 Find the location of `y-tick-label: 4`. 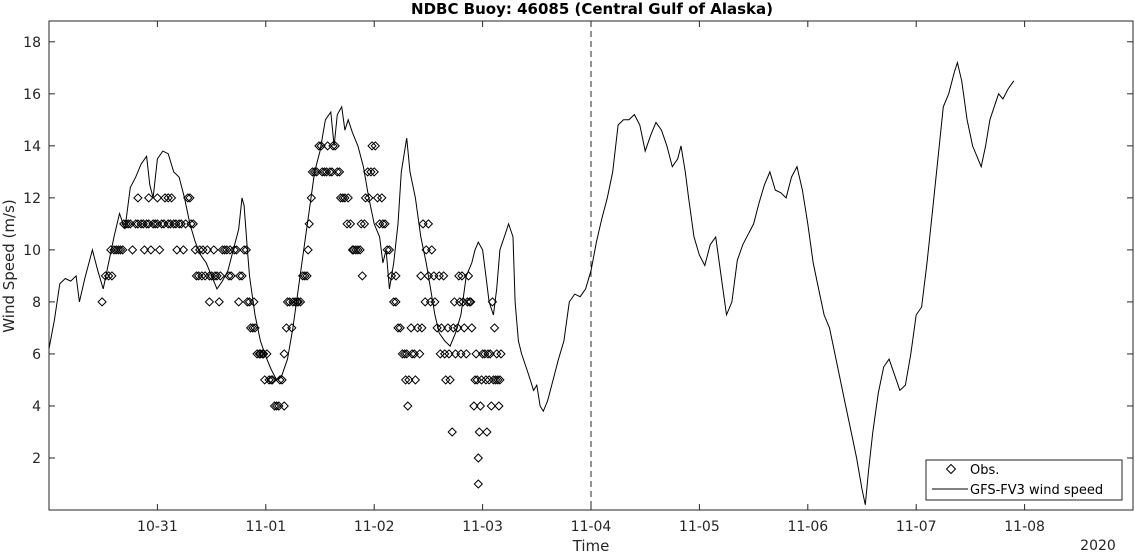

y-tick-label: 4 is located at coordinates (36, 407).